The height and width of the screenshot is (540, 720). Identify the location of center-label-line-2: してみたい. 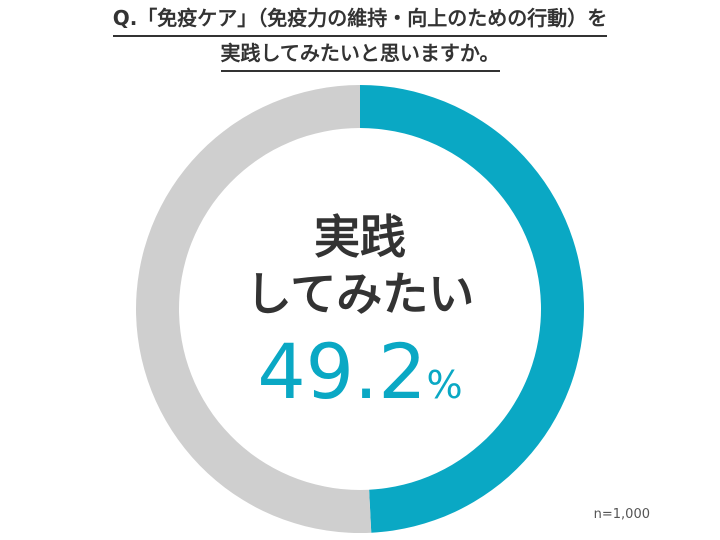
(360, 294).